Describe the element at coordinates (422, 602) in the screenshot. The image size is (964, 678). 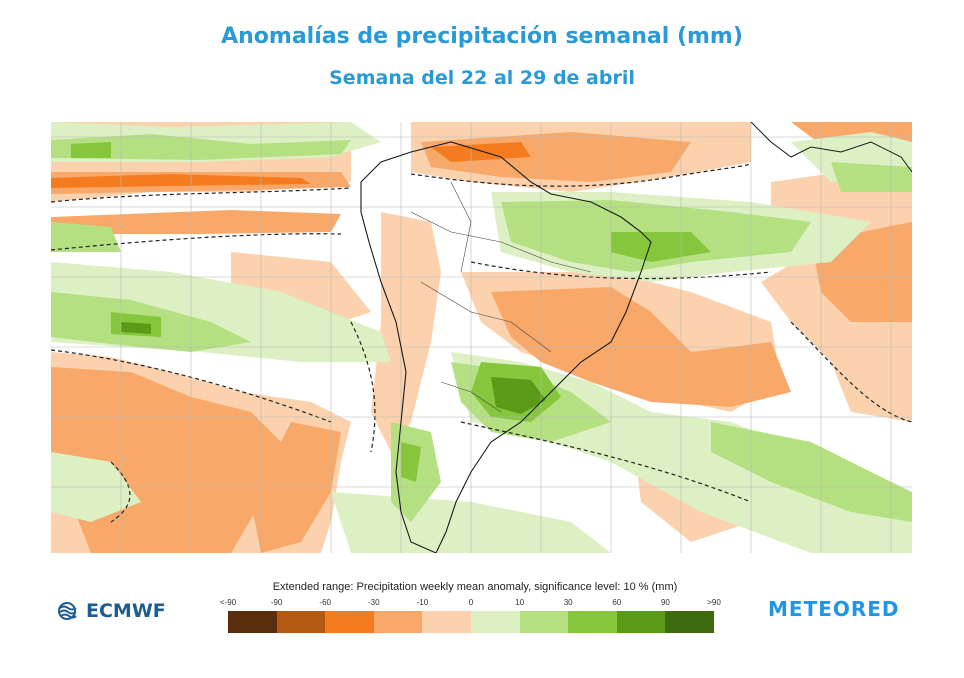
I see `colorbar-tick: -10` at that location.